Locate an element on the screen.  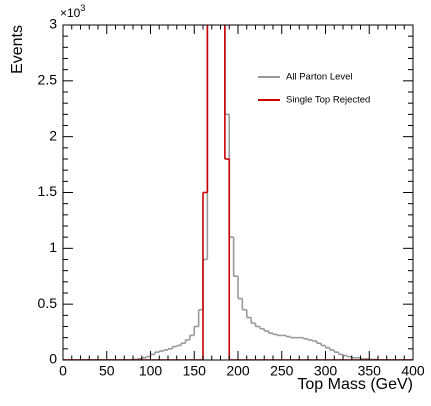
legend-label: All Parton Level is located at coordinates (319, 77).